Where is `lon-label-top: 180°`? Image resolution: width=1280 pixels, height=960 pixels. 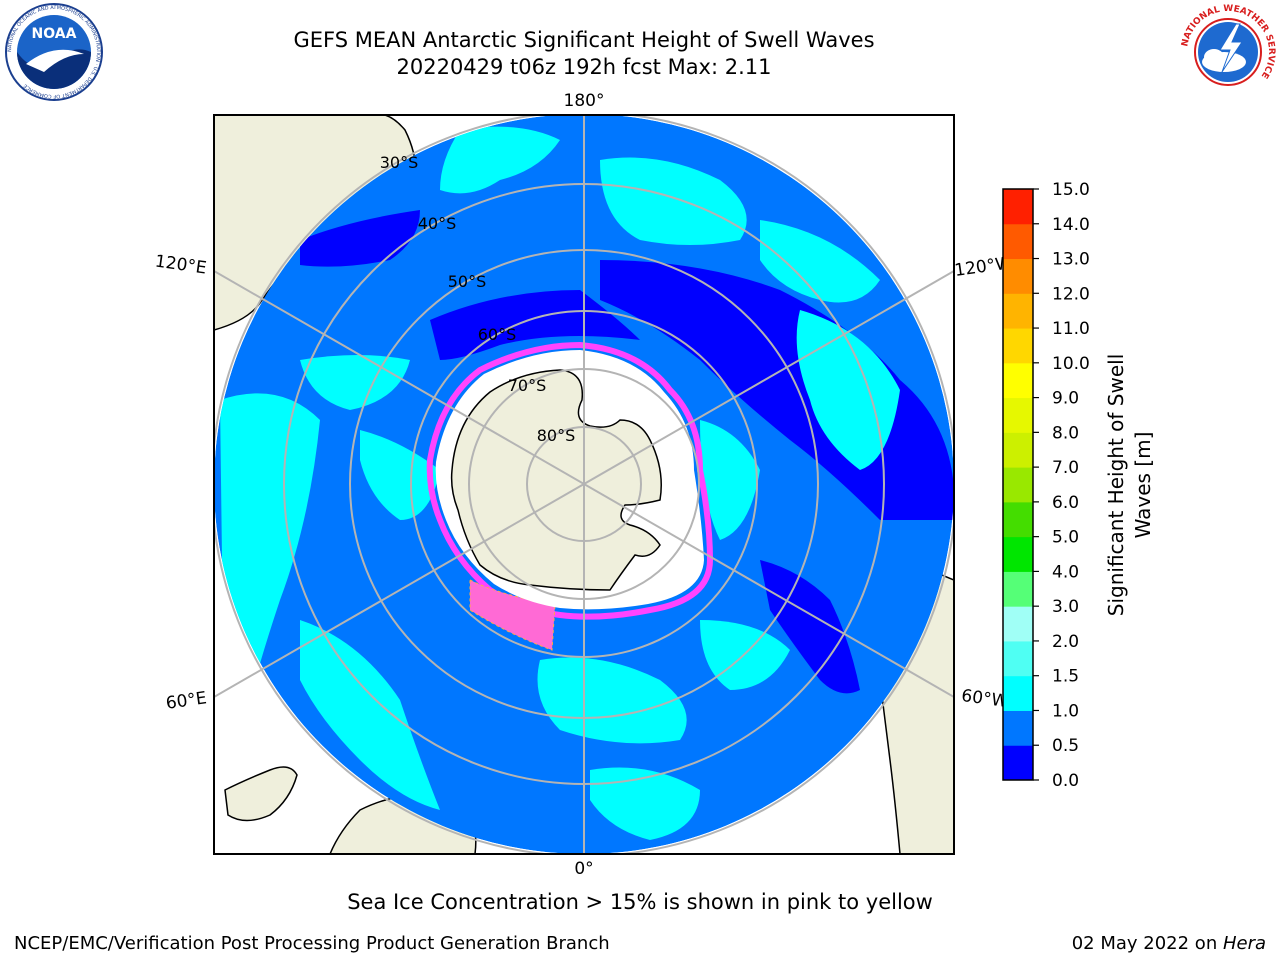 lon-label-top: 180° is located at coordinates (584, 101).